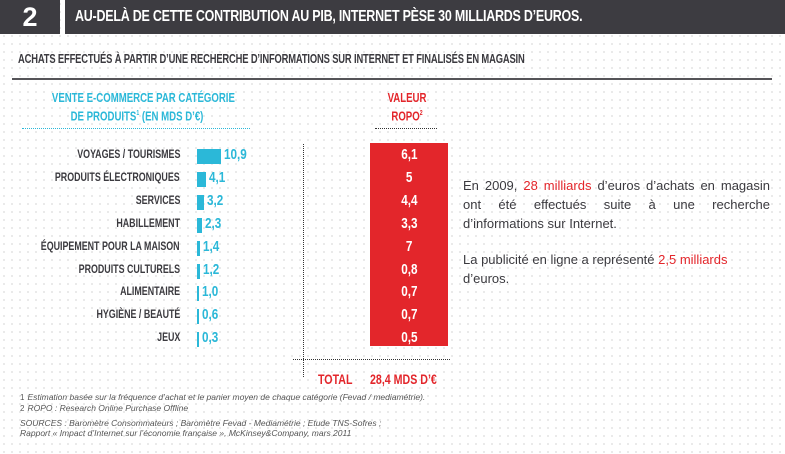 This screenshot has height=454, width=785. Describe the element at coordinates (210, 338) in the screenshot. I see `ecommerce-value-label: 0,3` at that location.